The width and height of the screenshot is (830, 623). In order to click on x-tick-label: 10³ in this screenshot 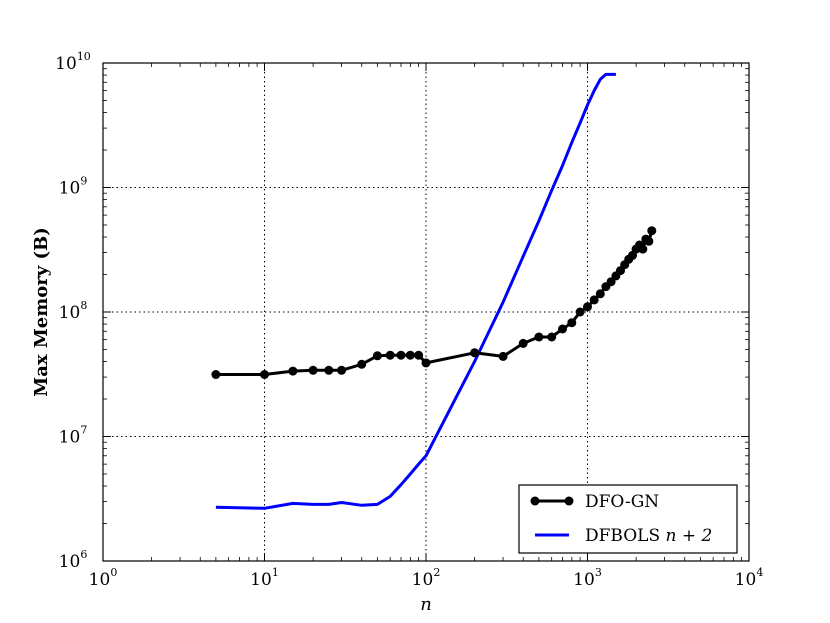, I will do `click(587, 578)`.